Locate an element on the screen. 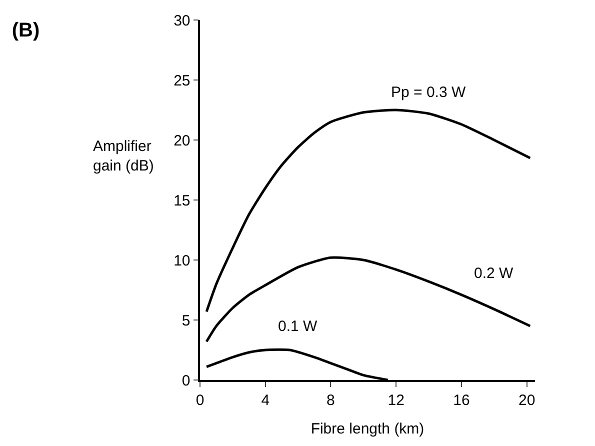 This screenshot has width=595, height=446. y-tick-label: 30 is located at coordinates (182, 21).